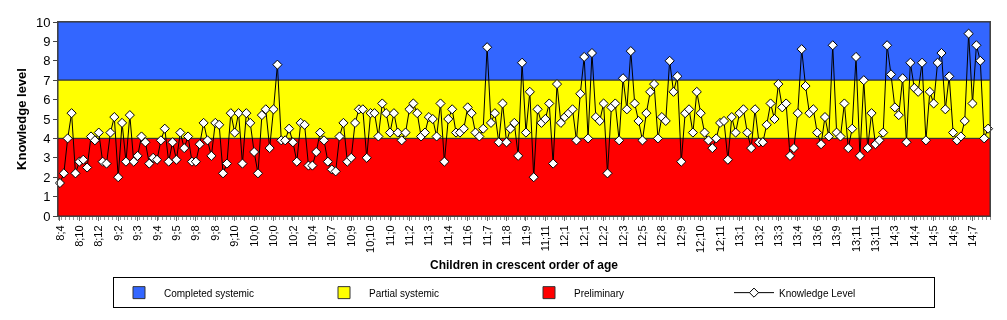  I want to click on y-tick-label: 6, so click(47, 100).